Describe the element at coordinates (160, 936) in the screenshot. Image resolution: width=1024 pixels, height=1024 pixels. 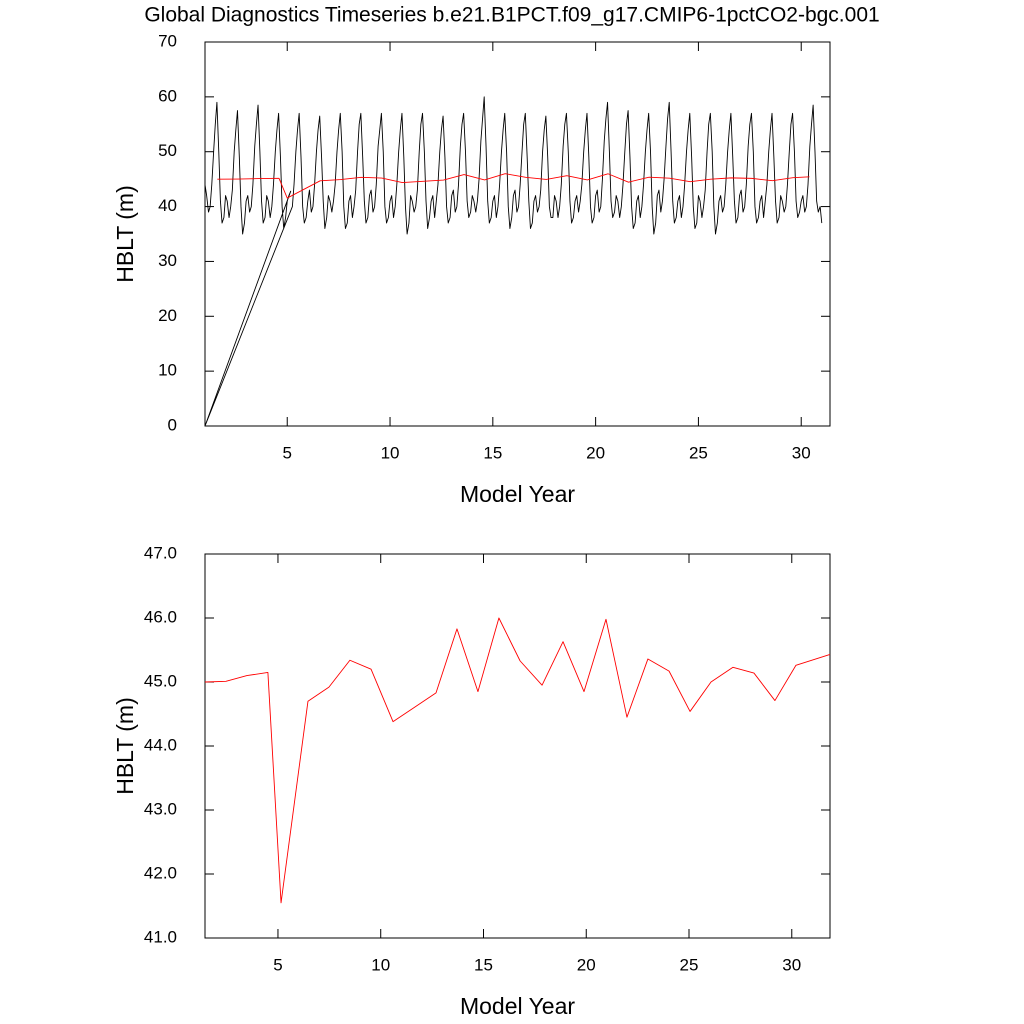
I see `y-tick-label: 41.0` at that location.